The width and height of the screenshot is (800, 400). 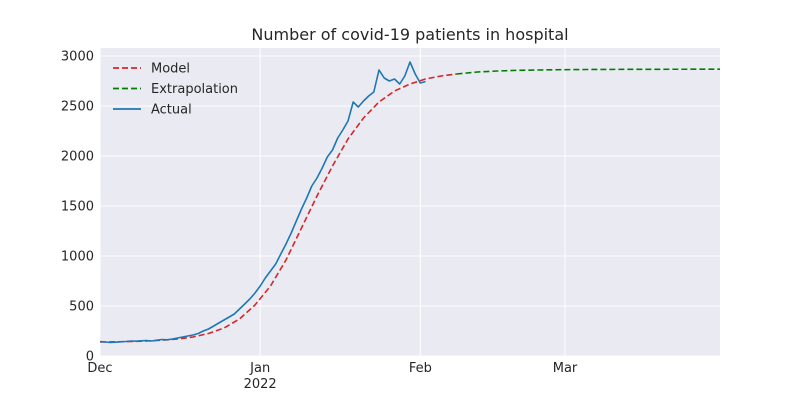 I want to click on legend-label-model: Model, so click(x=170, y=69).